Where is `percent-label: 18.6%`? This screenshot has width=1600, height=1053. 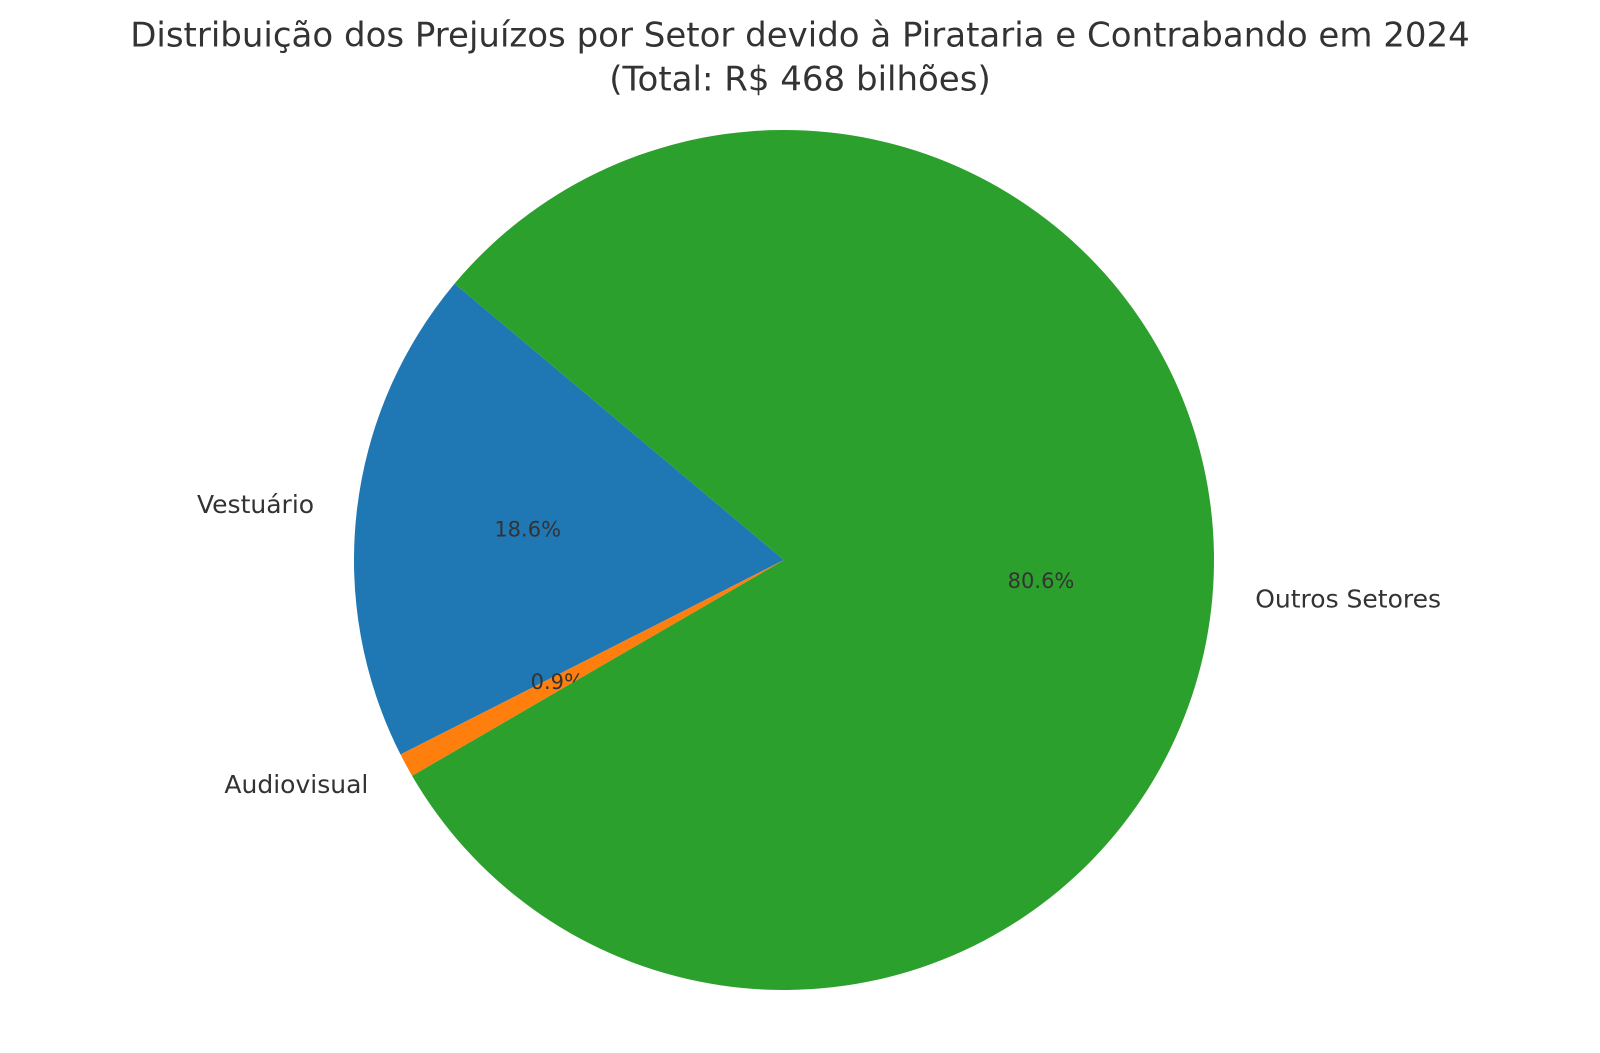
percent-label: 18.6% is located at coordinates (527, 530).